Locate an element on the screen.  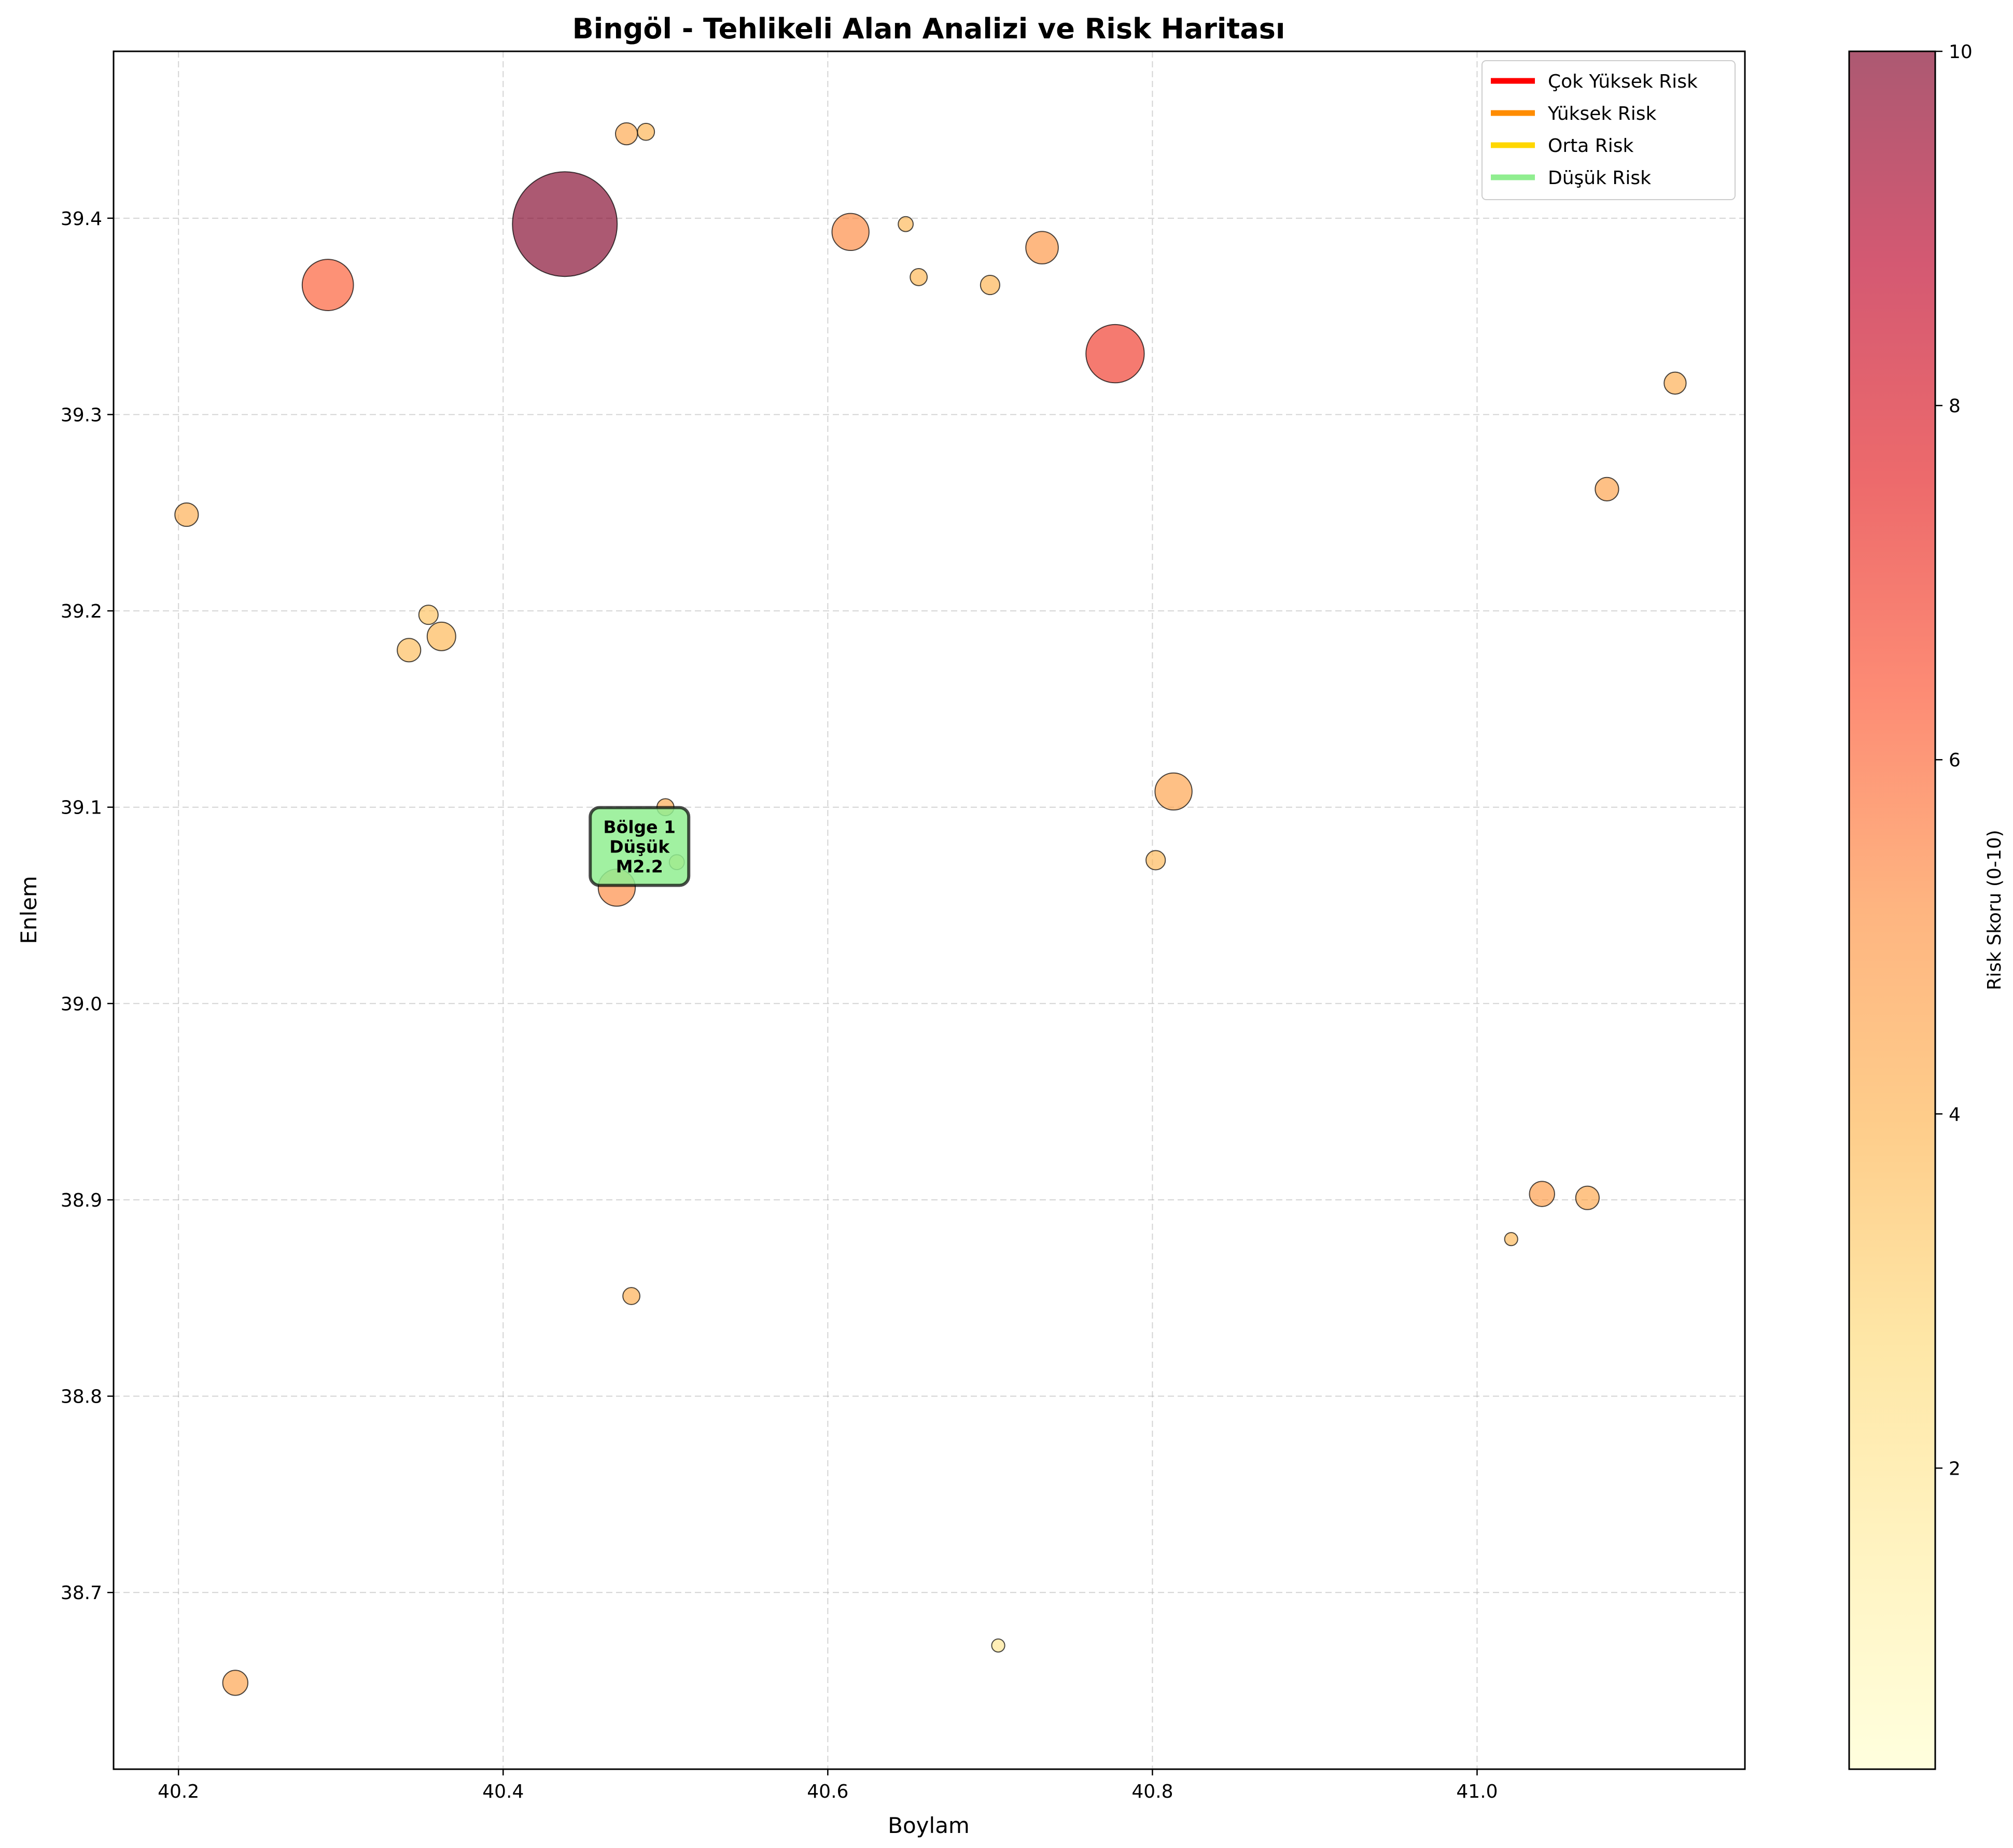
colorbar-label: Risk Skoru (0-10) is located at coordinates (1995, 910).